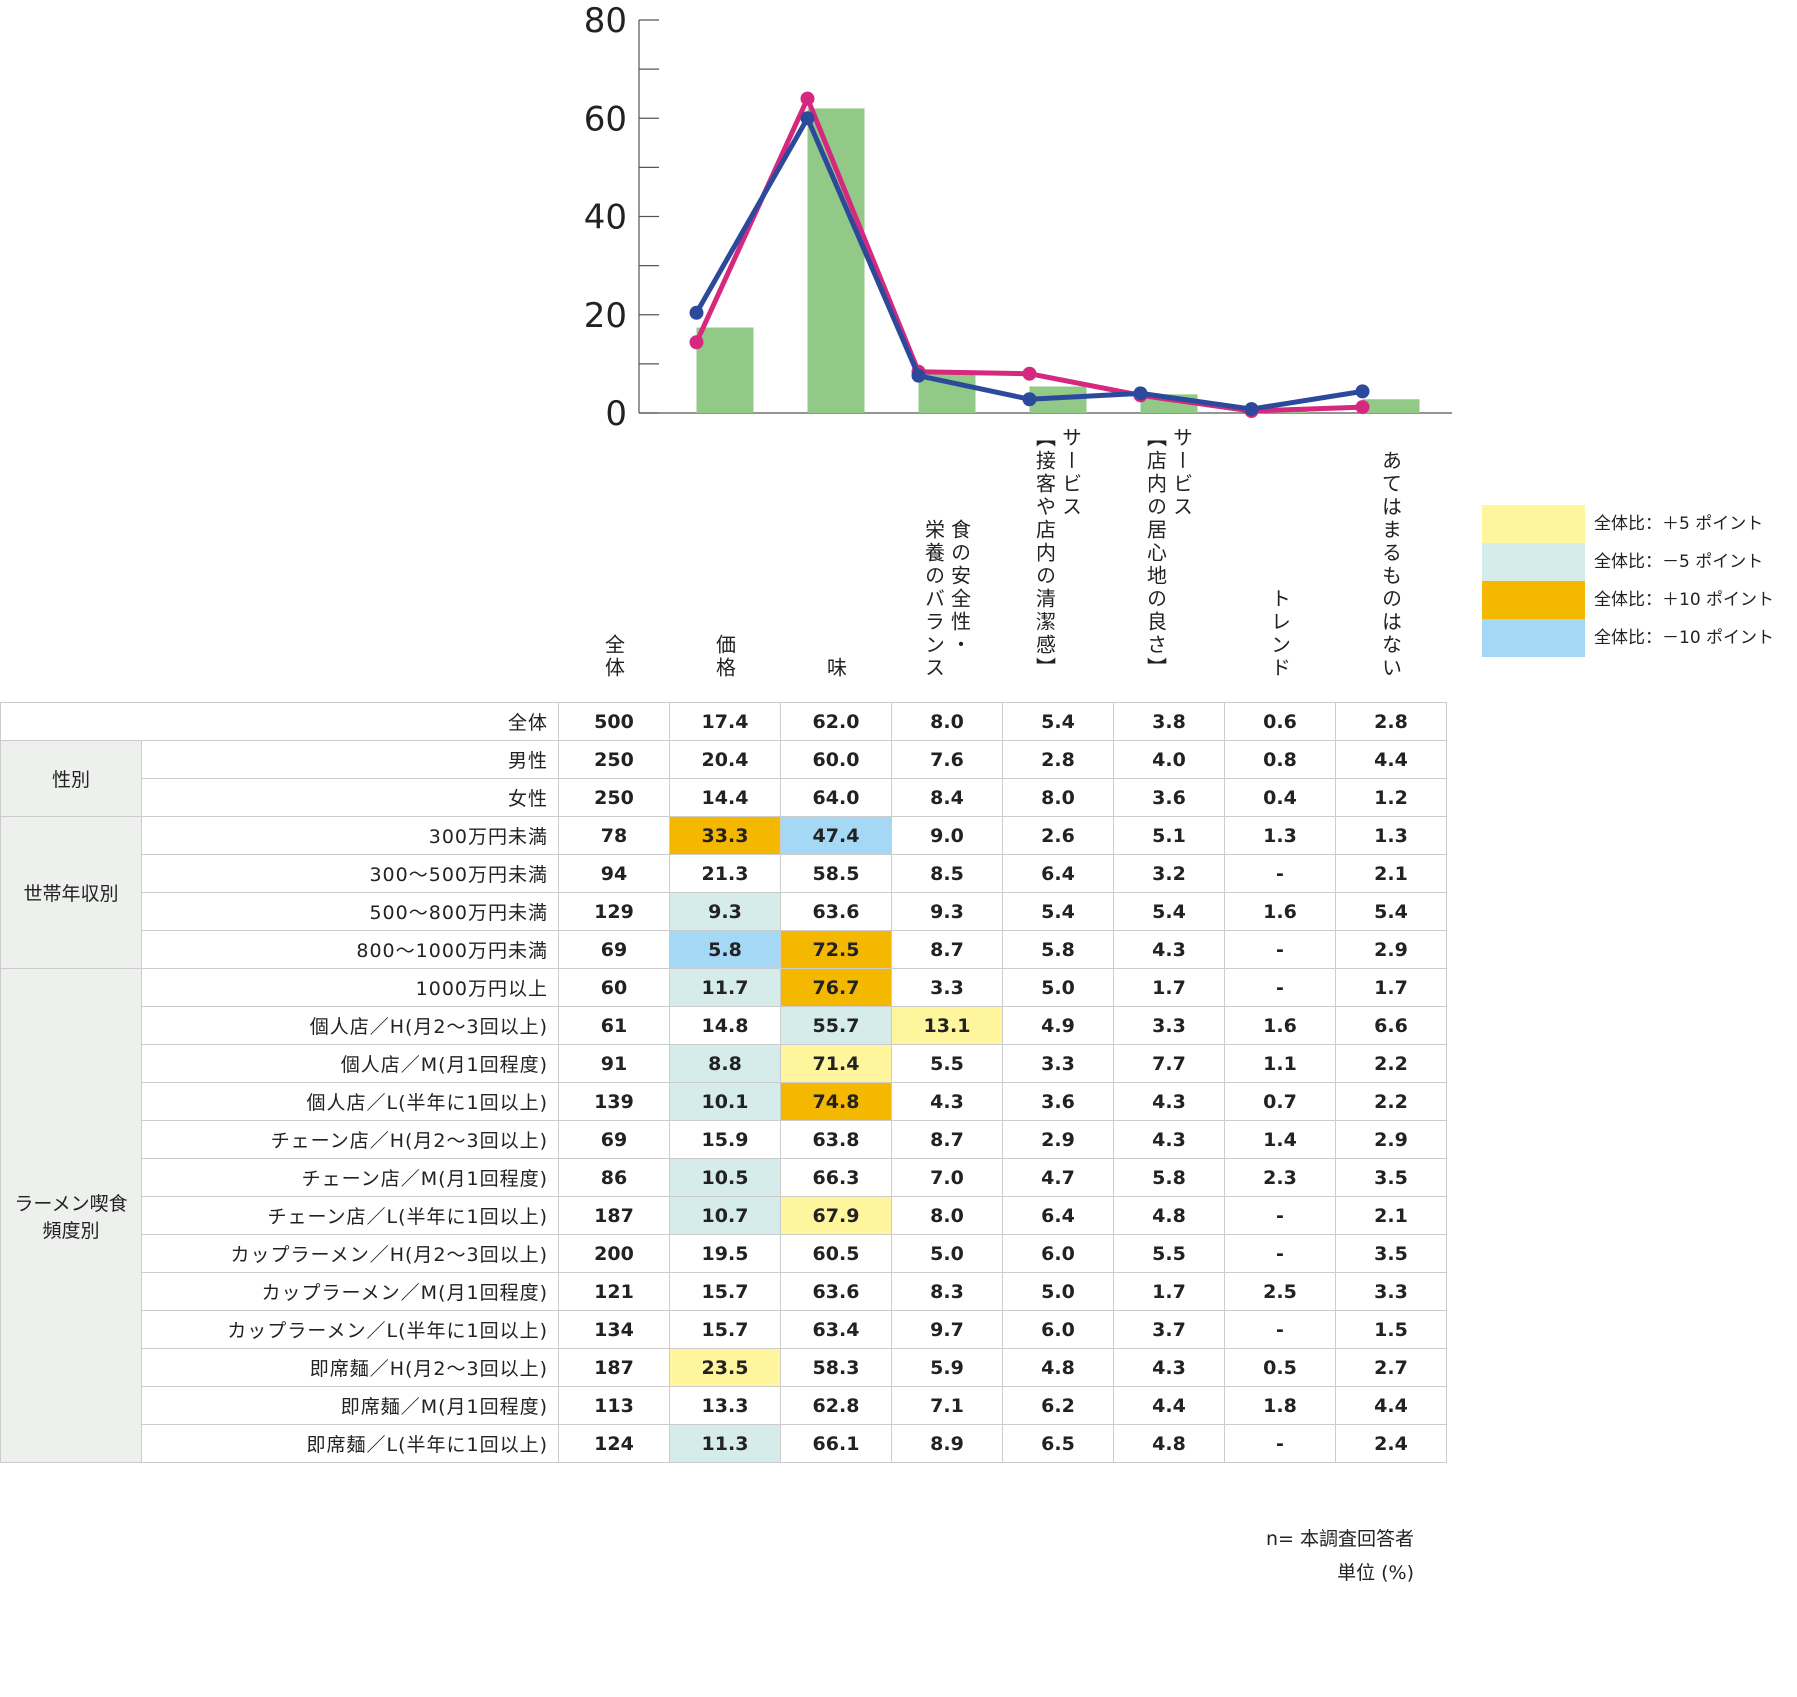  Describe the element at coordinates (614, 949) in the screenshot. I see `n-cell: 69` at that location.